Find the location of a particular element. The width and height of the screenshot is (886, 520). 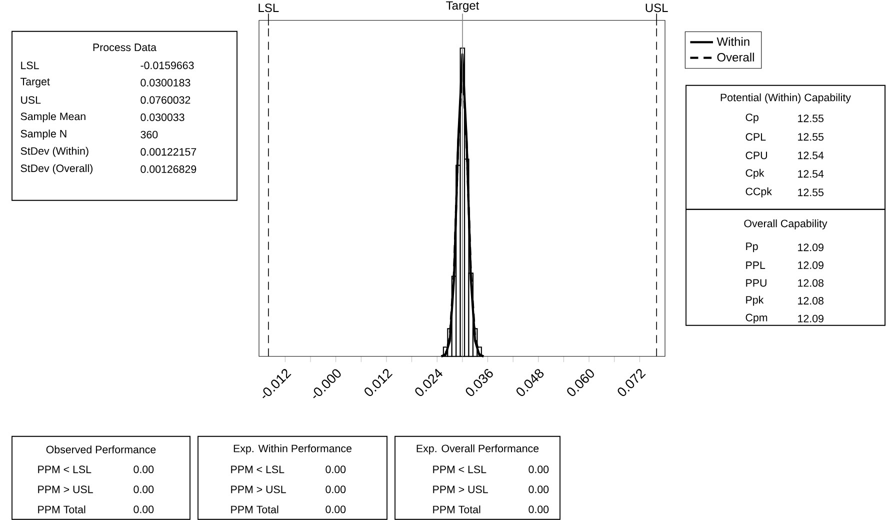

text: Potential (Within) Capability is located at coordinates (785, 98).